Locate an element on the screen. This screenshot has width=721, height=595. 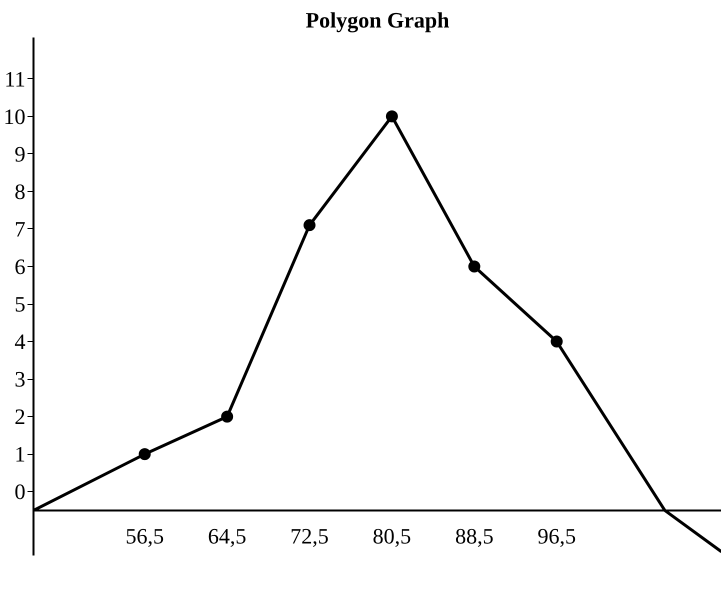
x-tick-label: 80,5 is located at coordinates (392, 535).